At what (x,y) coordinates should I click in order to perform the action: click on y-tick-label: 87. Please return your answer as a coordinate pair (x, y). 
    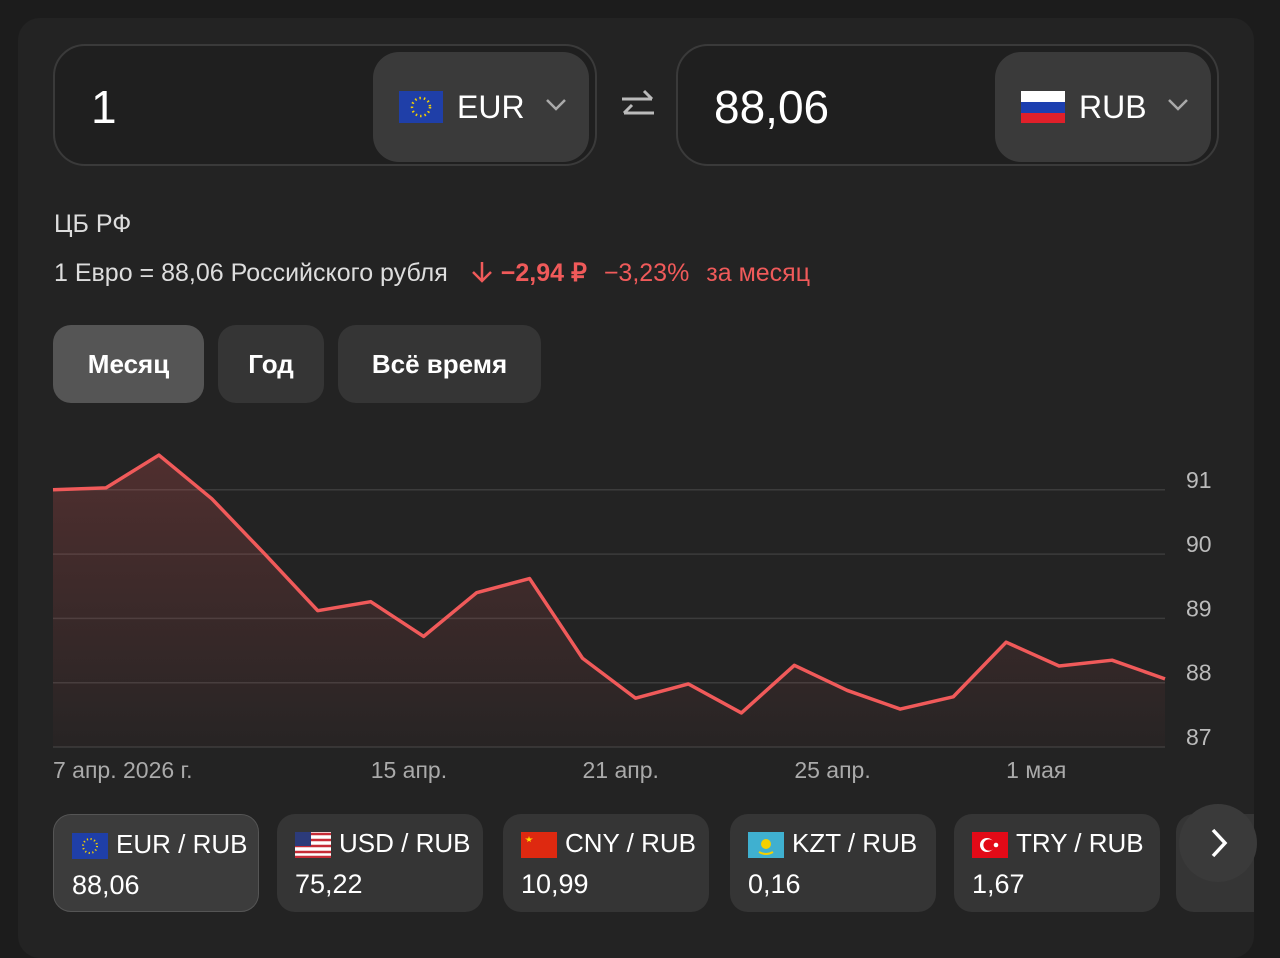
    Looking at the image, I should click on (1199, 737).